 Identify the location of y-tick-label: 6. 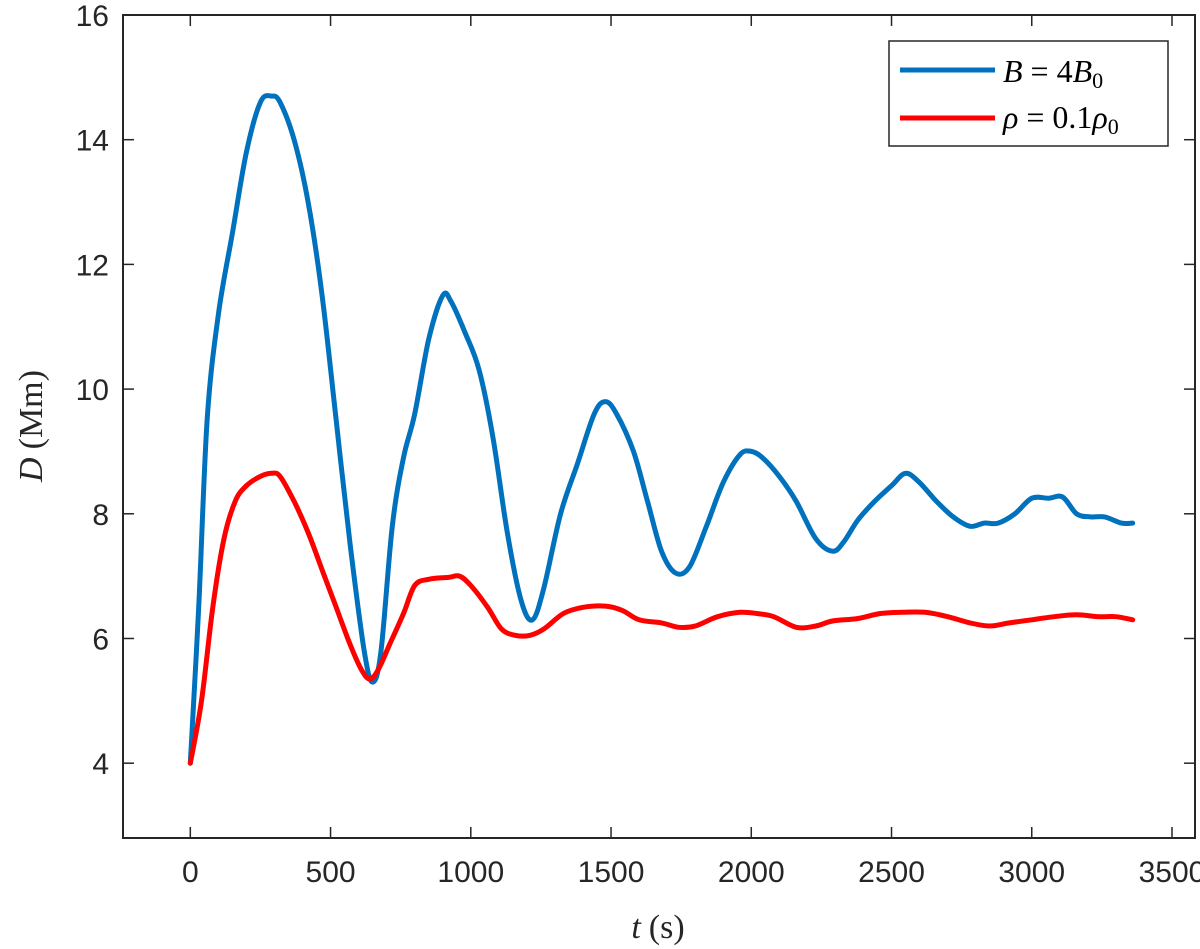
(100, 639).